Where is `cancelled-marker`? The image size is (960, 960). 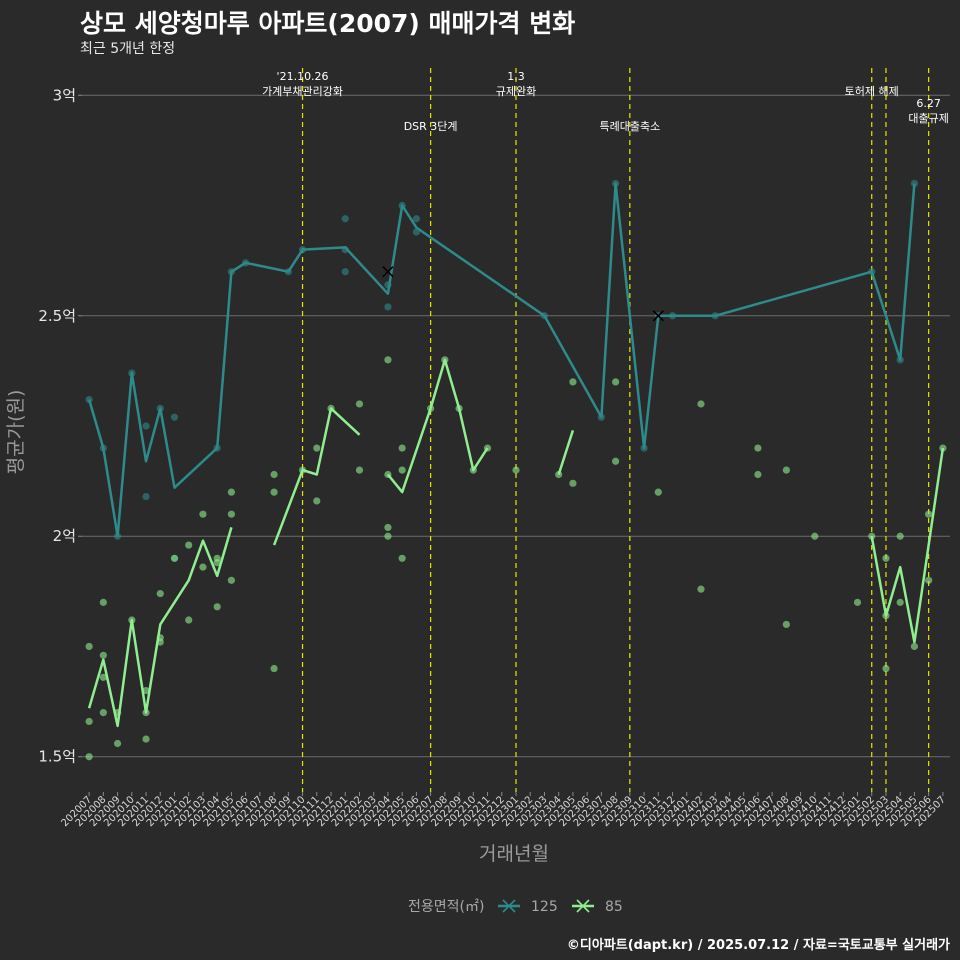 cancelled-marker is located at coordinates (388, 272).